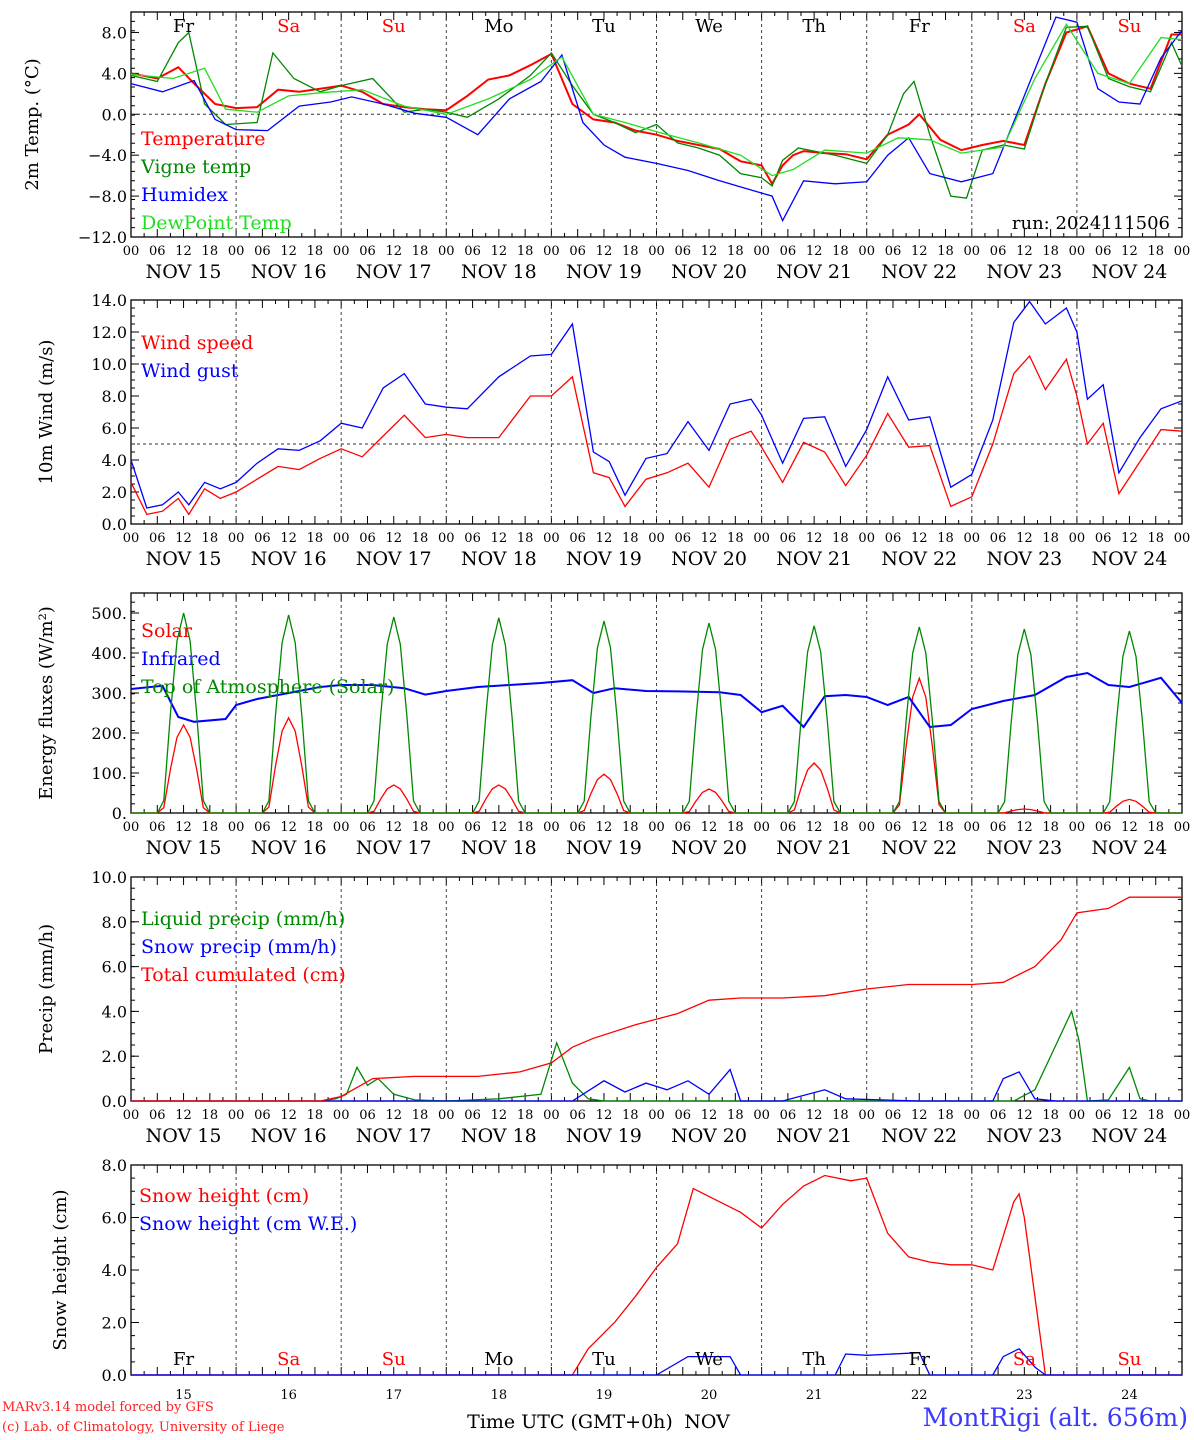  I want to click on date-label: NOV 23, so click(1024, 1136).